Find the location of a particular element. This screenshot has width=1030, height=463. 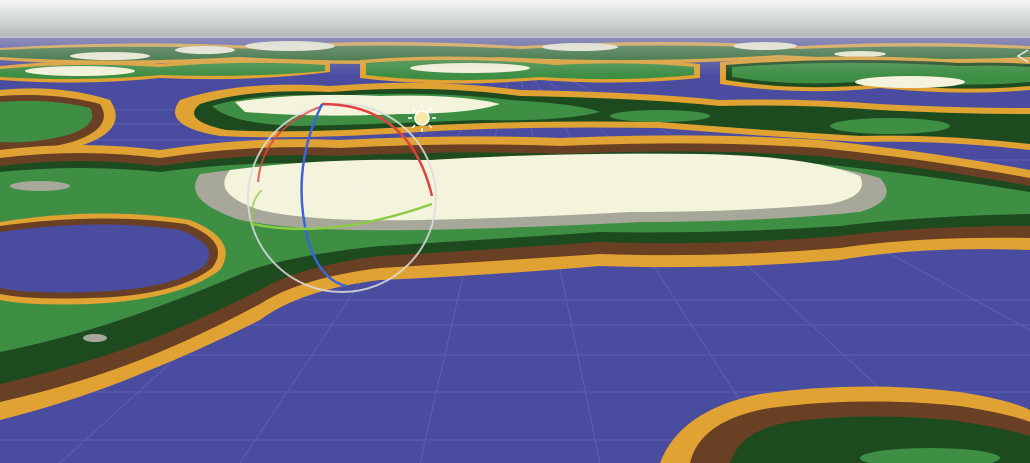

bottom-right-island is located at coordinates (845, 424).